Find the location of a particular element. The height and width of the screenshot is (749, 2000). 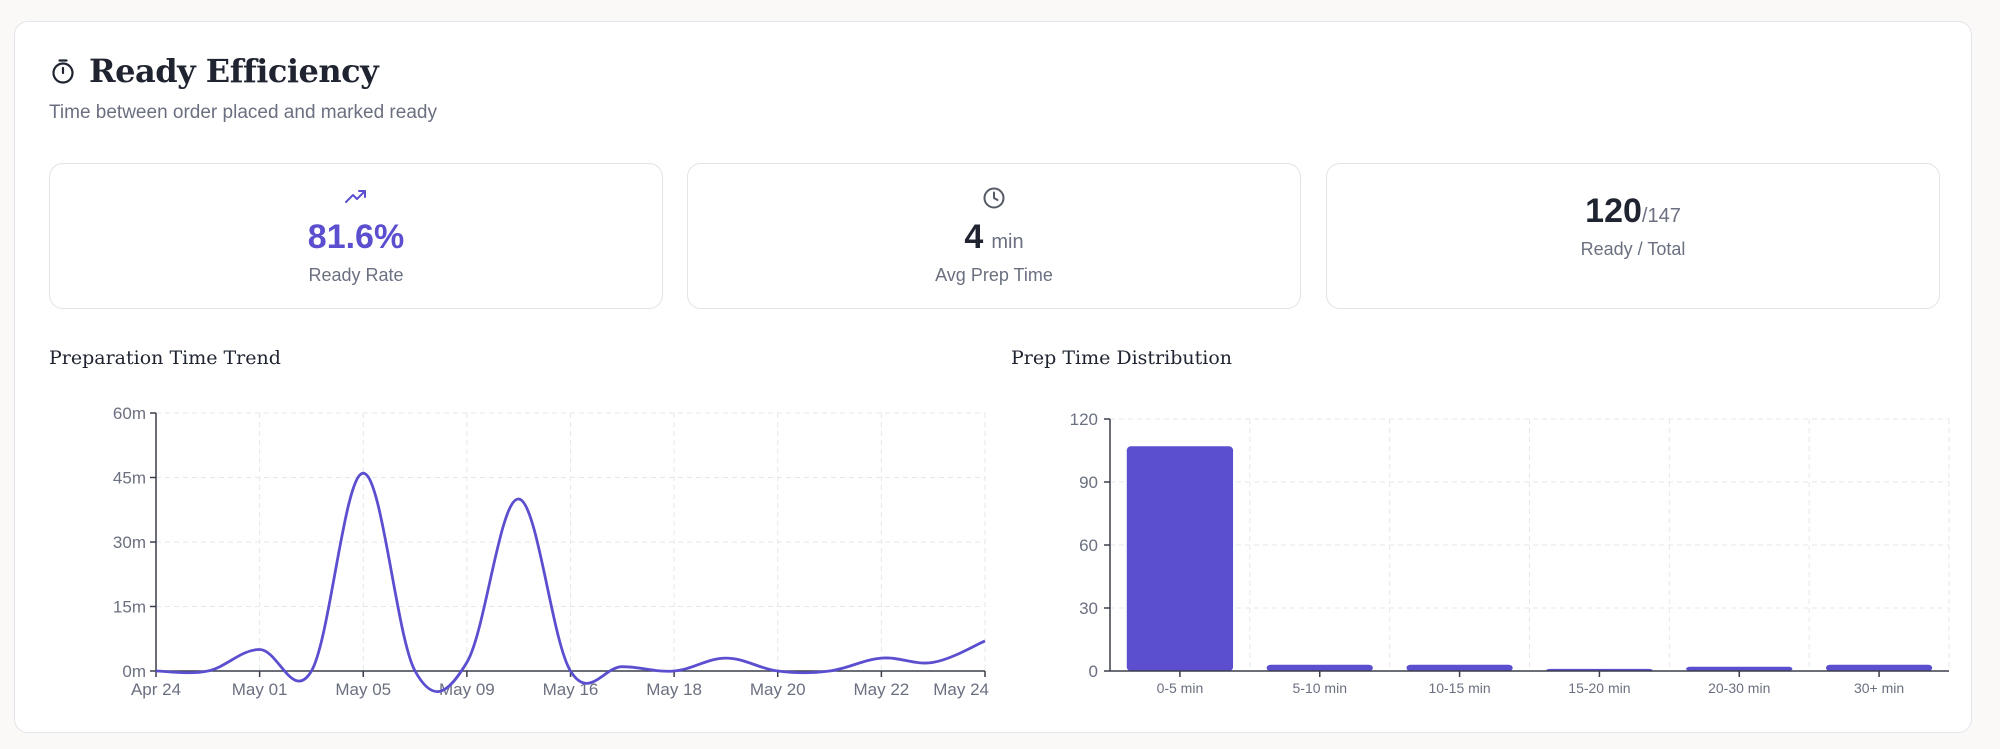

y-tick-label: 30m is located at coordinates (129, 542).